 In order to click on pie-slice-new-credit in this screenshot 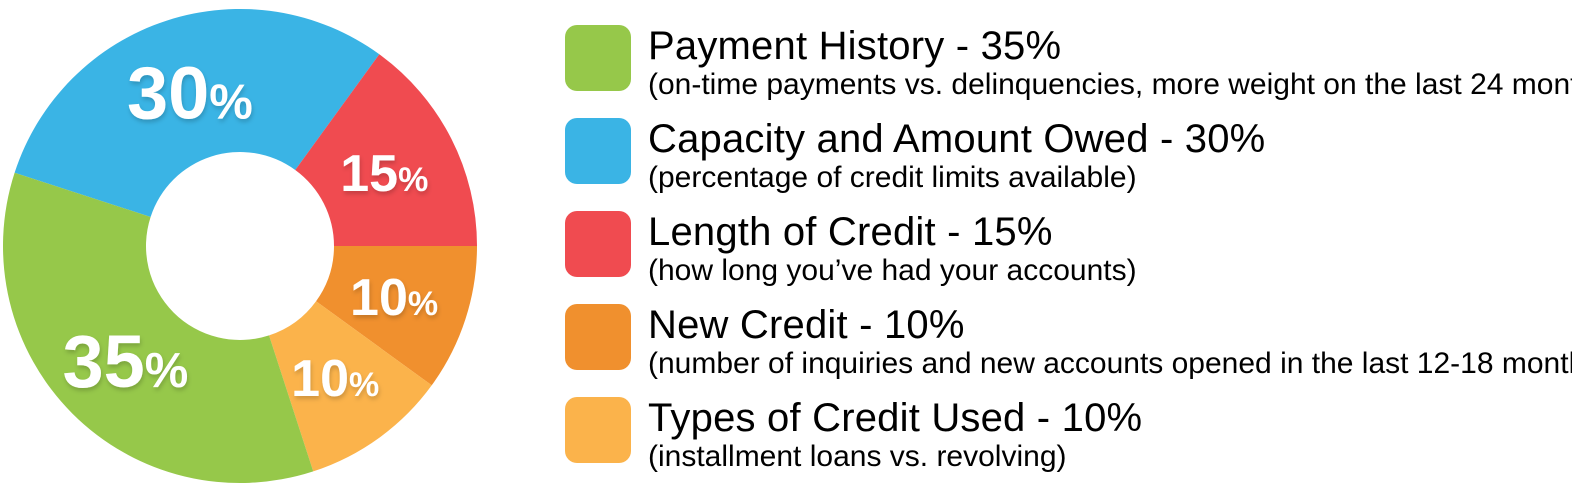, I will do `click(396, 316)`.